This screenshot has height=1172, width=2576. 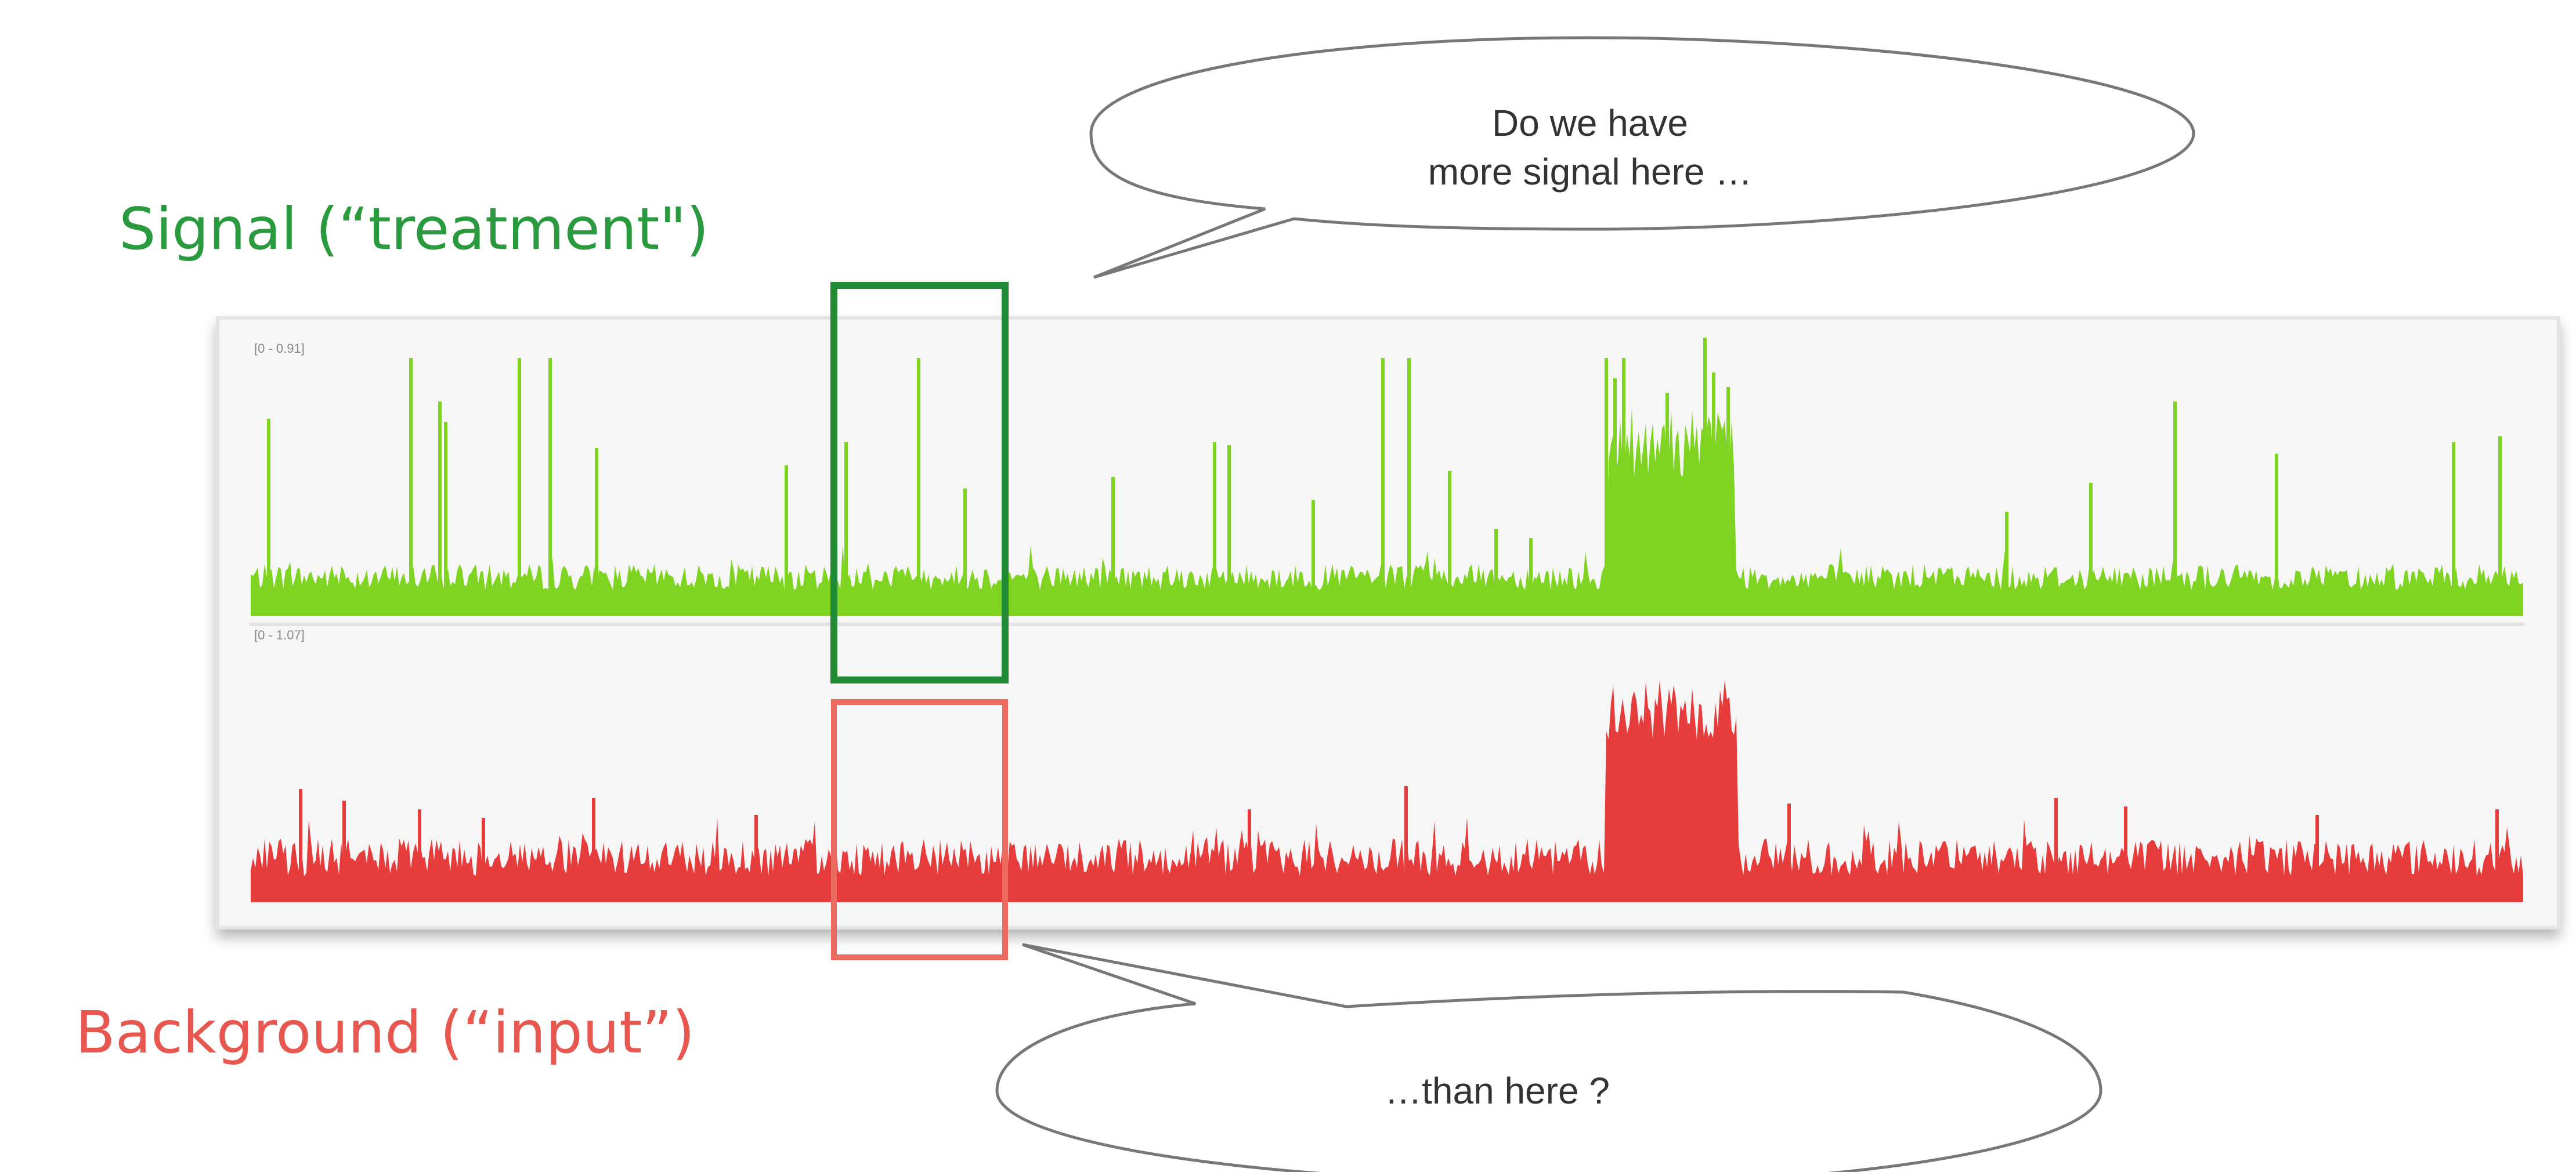 I want to click on signal-highlight-box, so click(x=919, y=483).